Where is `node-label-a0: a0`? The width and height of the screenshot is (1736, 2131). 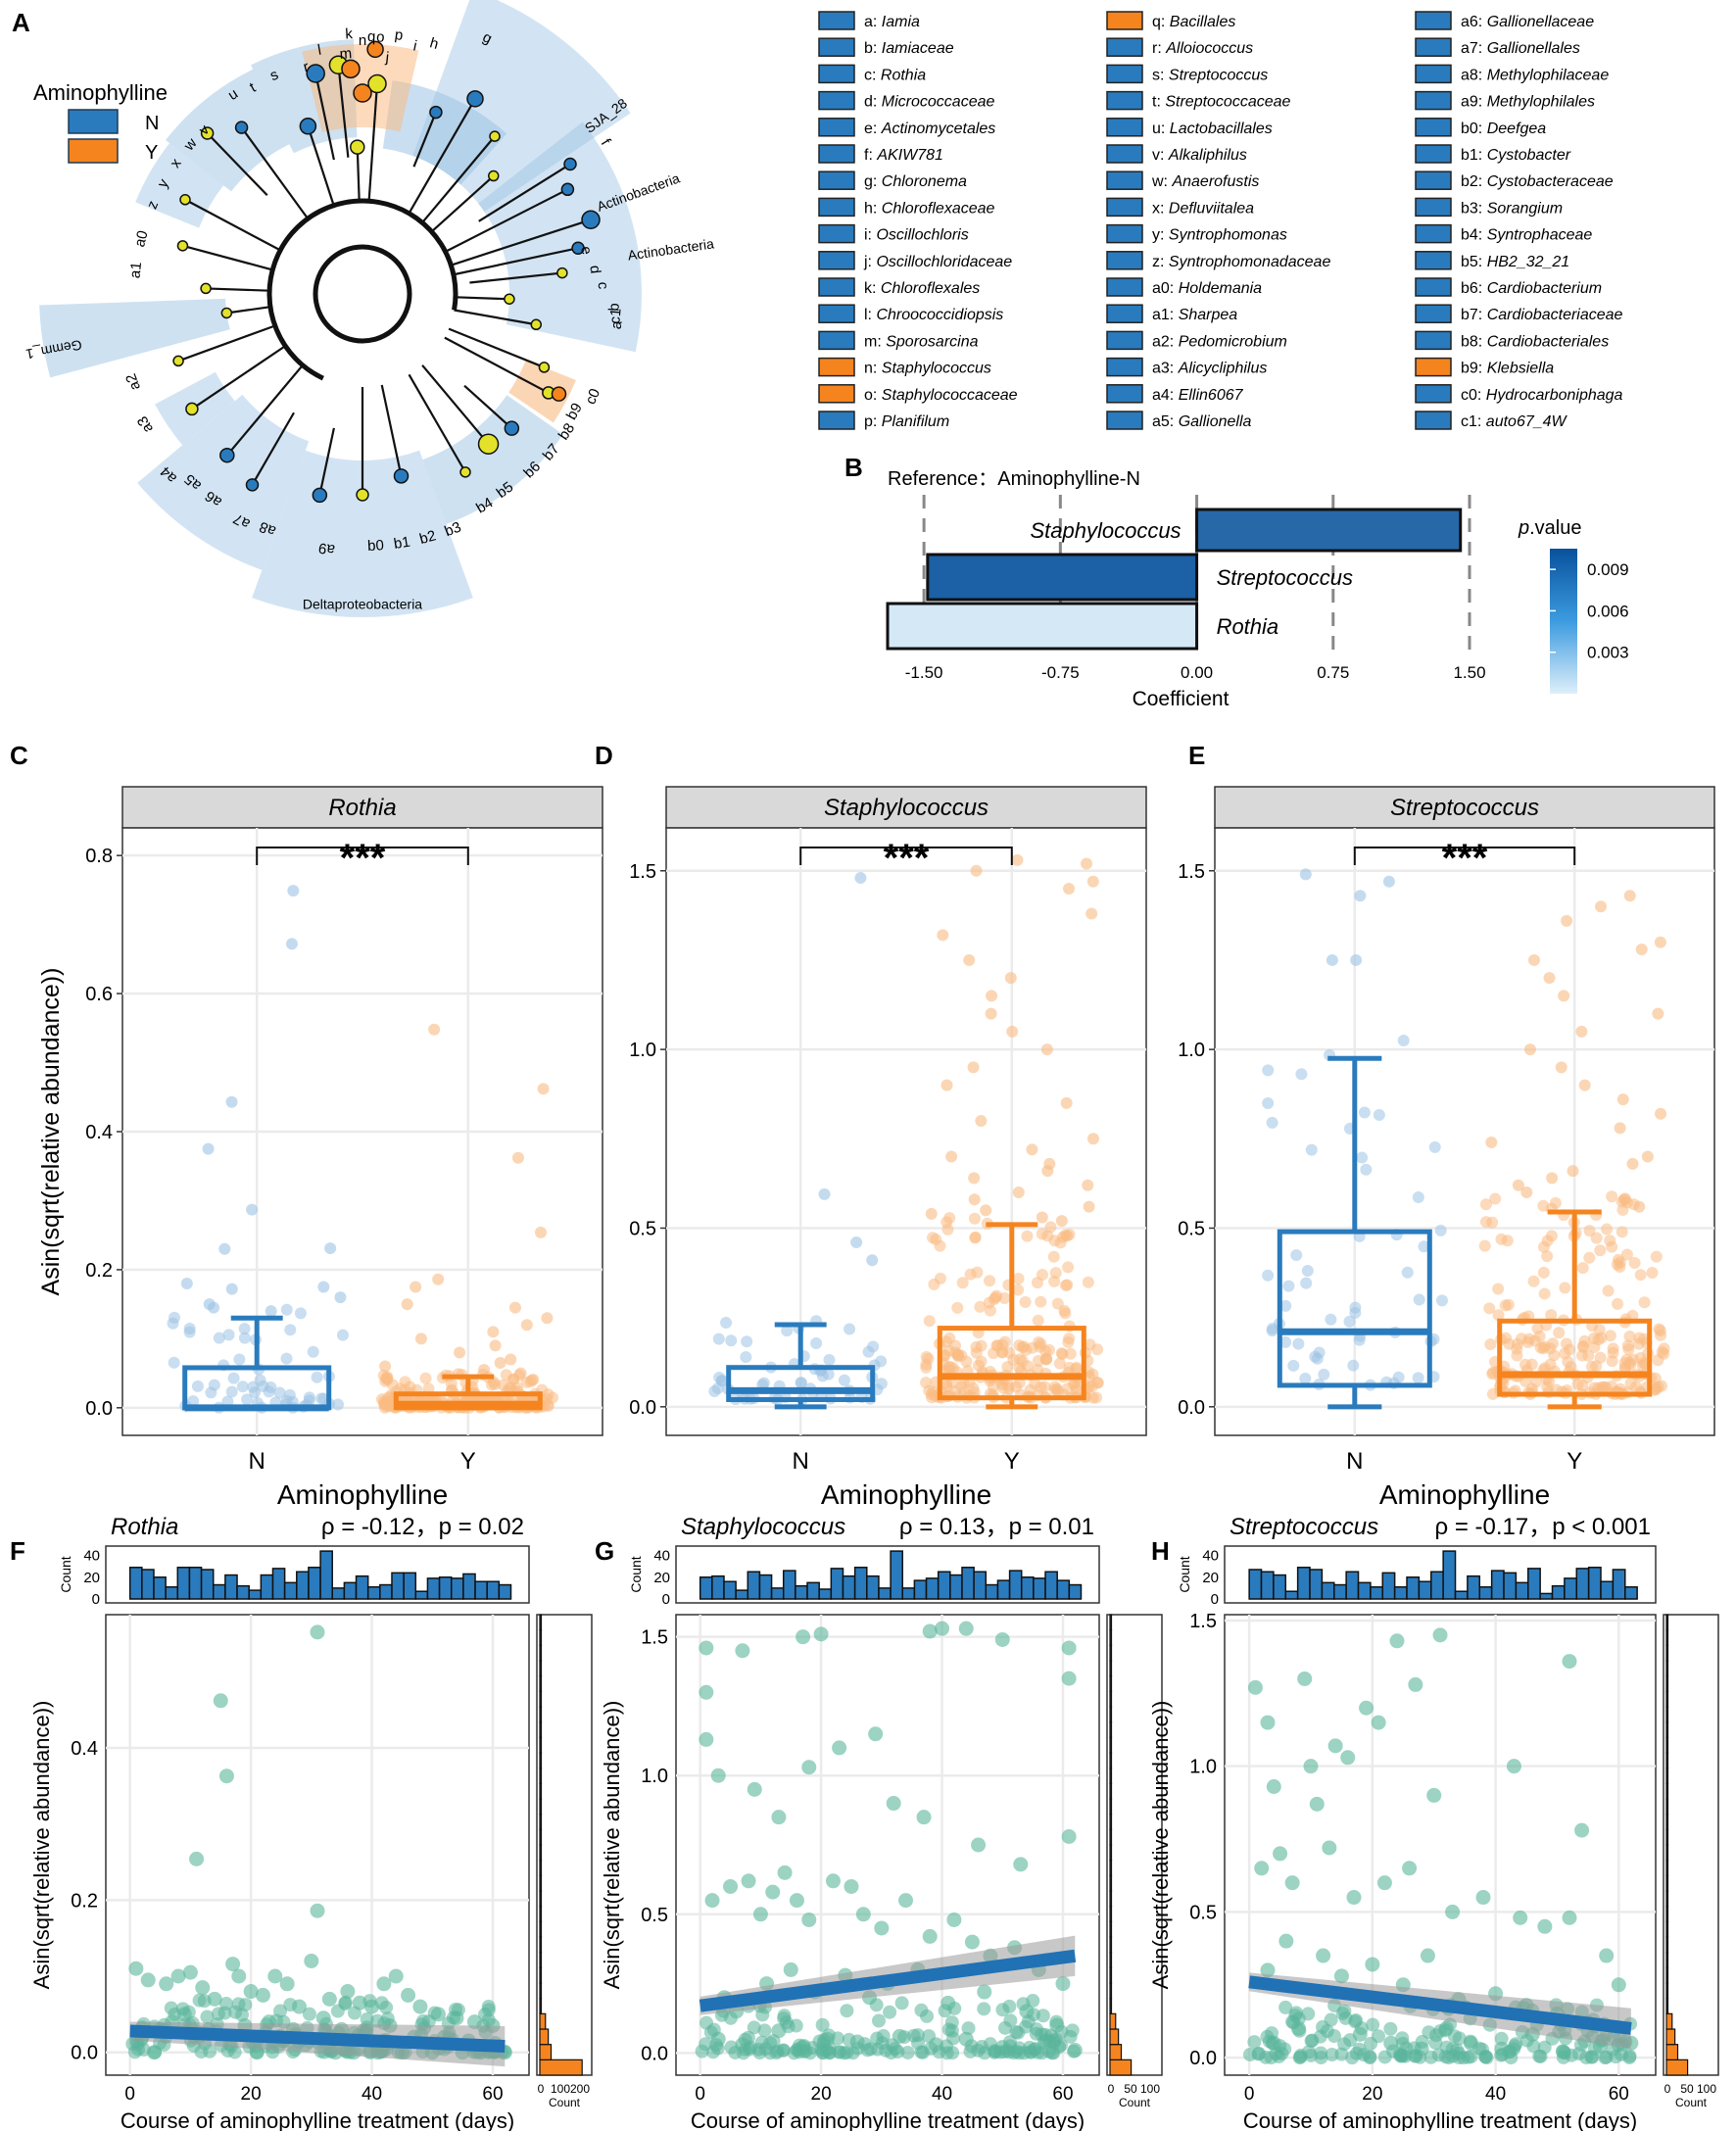 node-label-a0: a0 is located at coordinates (142, 239).